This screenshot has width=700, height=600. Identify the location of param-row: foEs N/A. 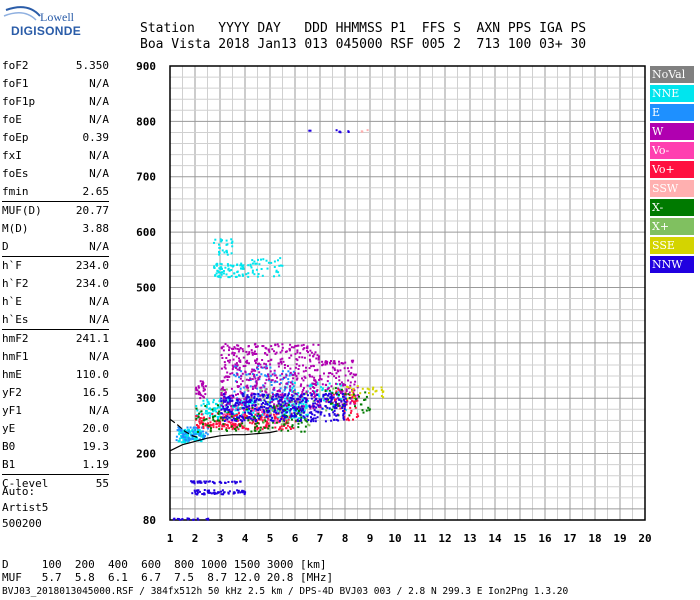
(55, 174).